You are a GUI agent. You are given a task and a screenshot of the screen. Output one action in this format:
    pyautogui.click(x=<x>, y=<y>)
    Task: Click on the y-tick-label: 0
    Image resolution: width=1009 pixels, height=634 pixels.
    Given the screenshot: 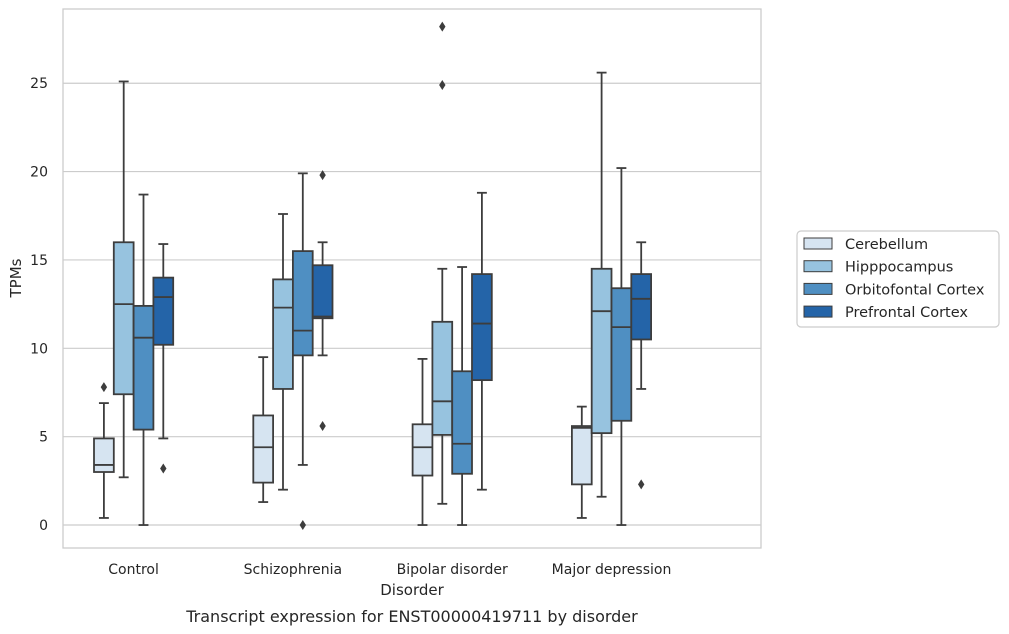 What is the action you would take?
    pyautogui.click(x=43, y=526)
    